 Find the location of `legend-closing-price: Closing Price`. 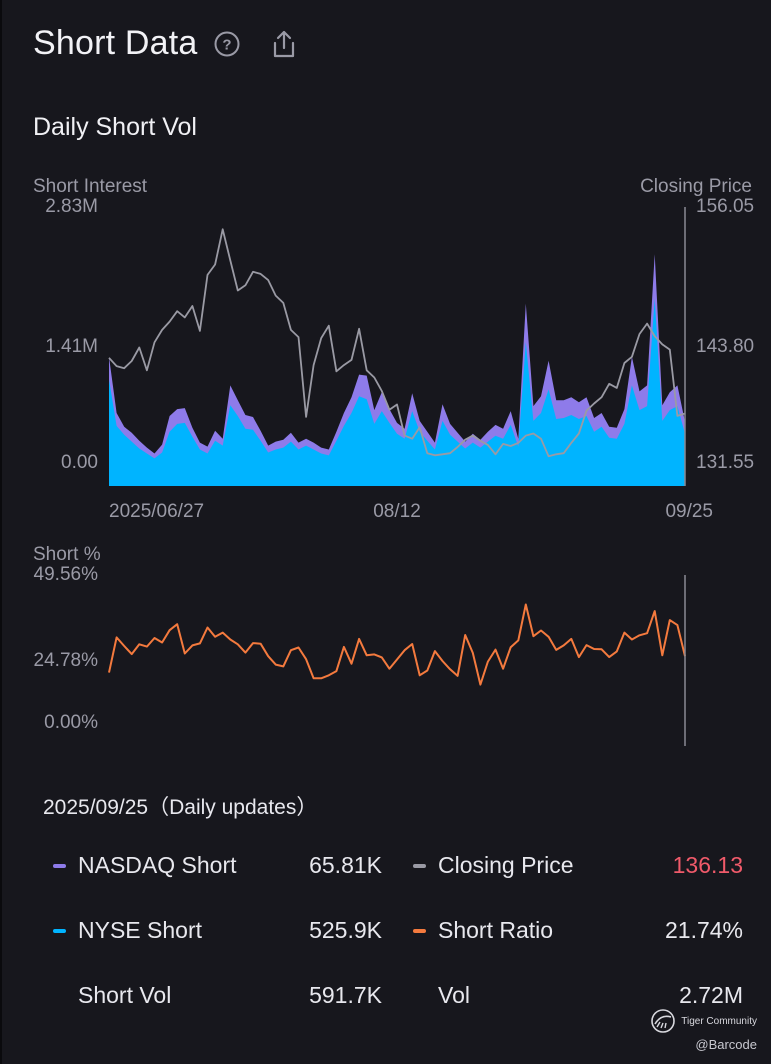

legend-closing-price: Closing Price is located at coordinates (493, 865).